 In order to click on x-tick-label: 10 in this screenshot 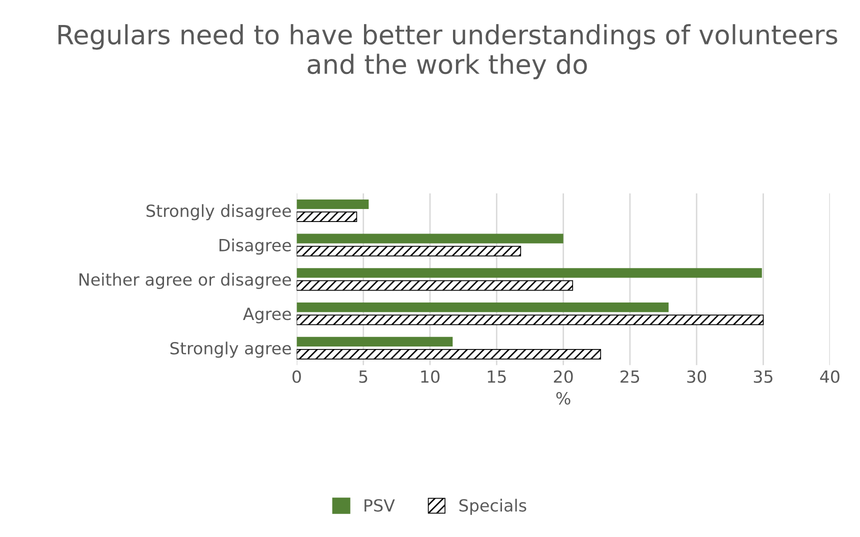, I will do `click(430, 376)`.